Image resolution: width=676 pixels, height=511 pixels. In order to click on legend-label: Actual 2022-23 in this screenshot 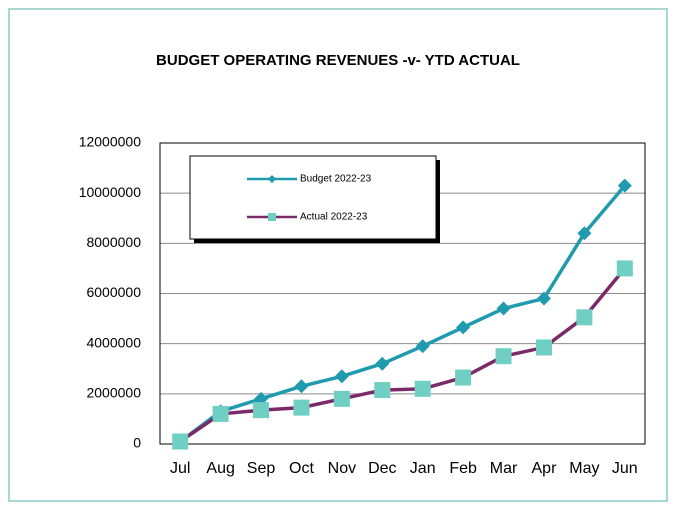, I will do `click(334, 217)`.